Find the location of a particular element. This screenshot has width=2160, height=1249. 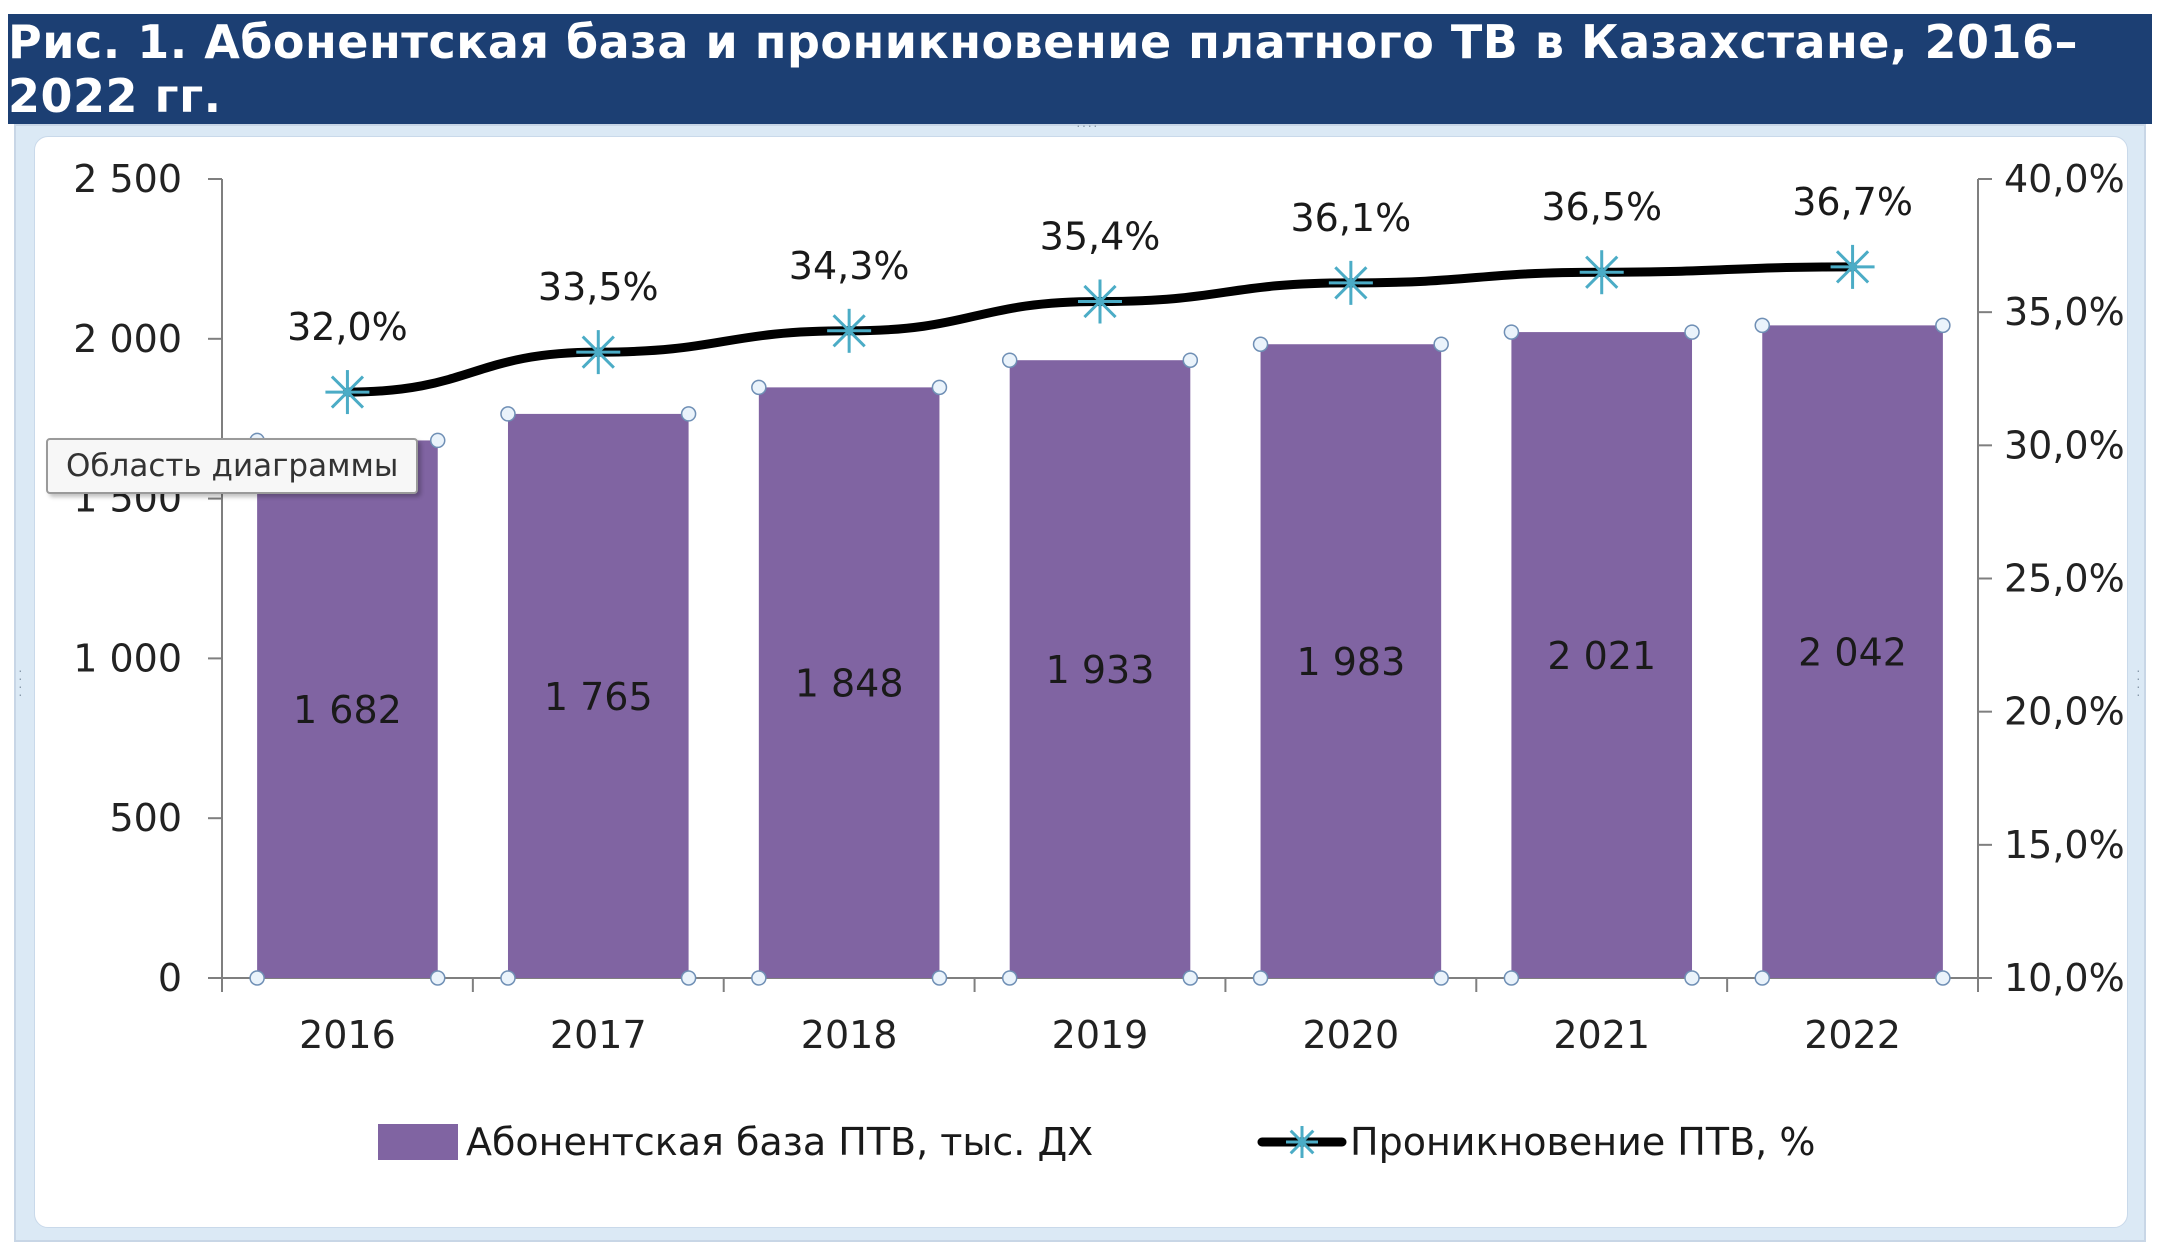

bar-data-label: 2 042 is located at coordinates (1852, 653).